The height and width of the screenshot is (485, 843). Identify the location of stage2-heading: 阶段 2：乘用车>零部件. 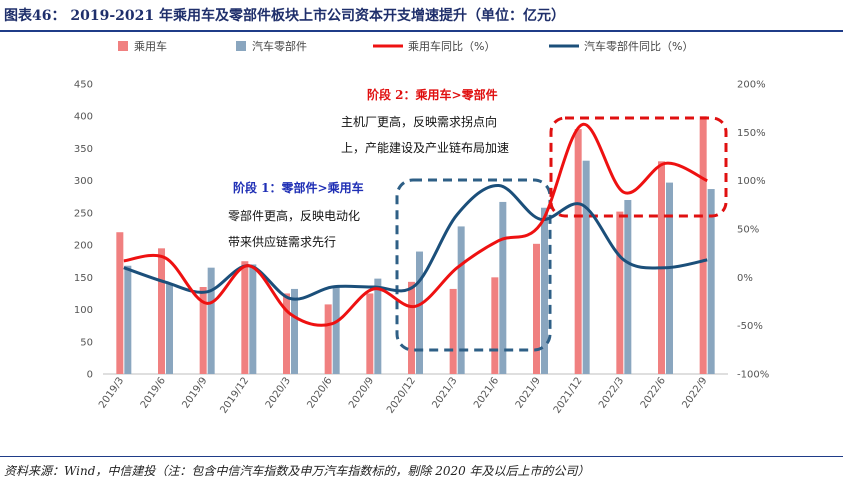
(432, 94).